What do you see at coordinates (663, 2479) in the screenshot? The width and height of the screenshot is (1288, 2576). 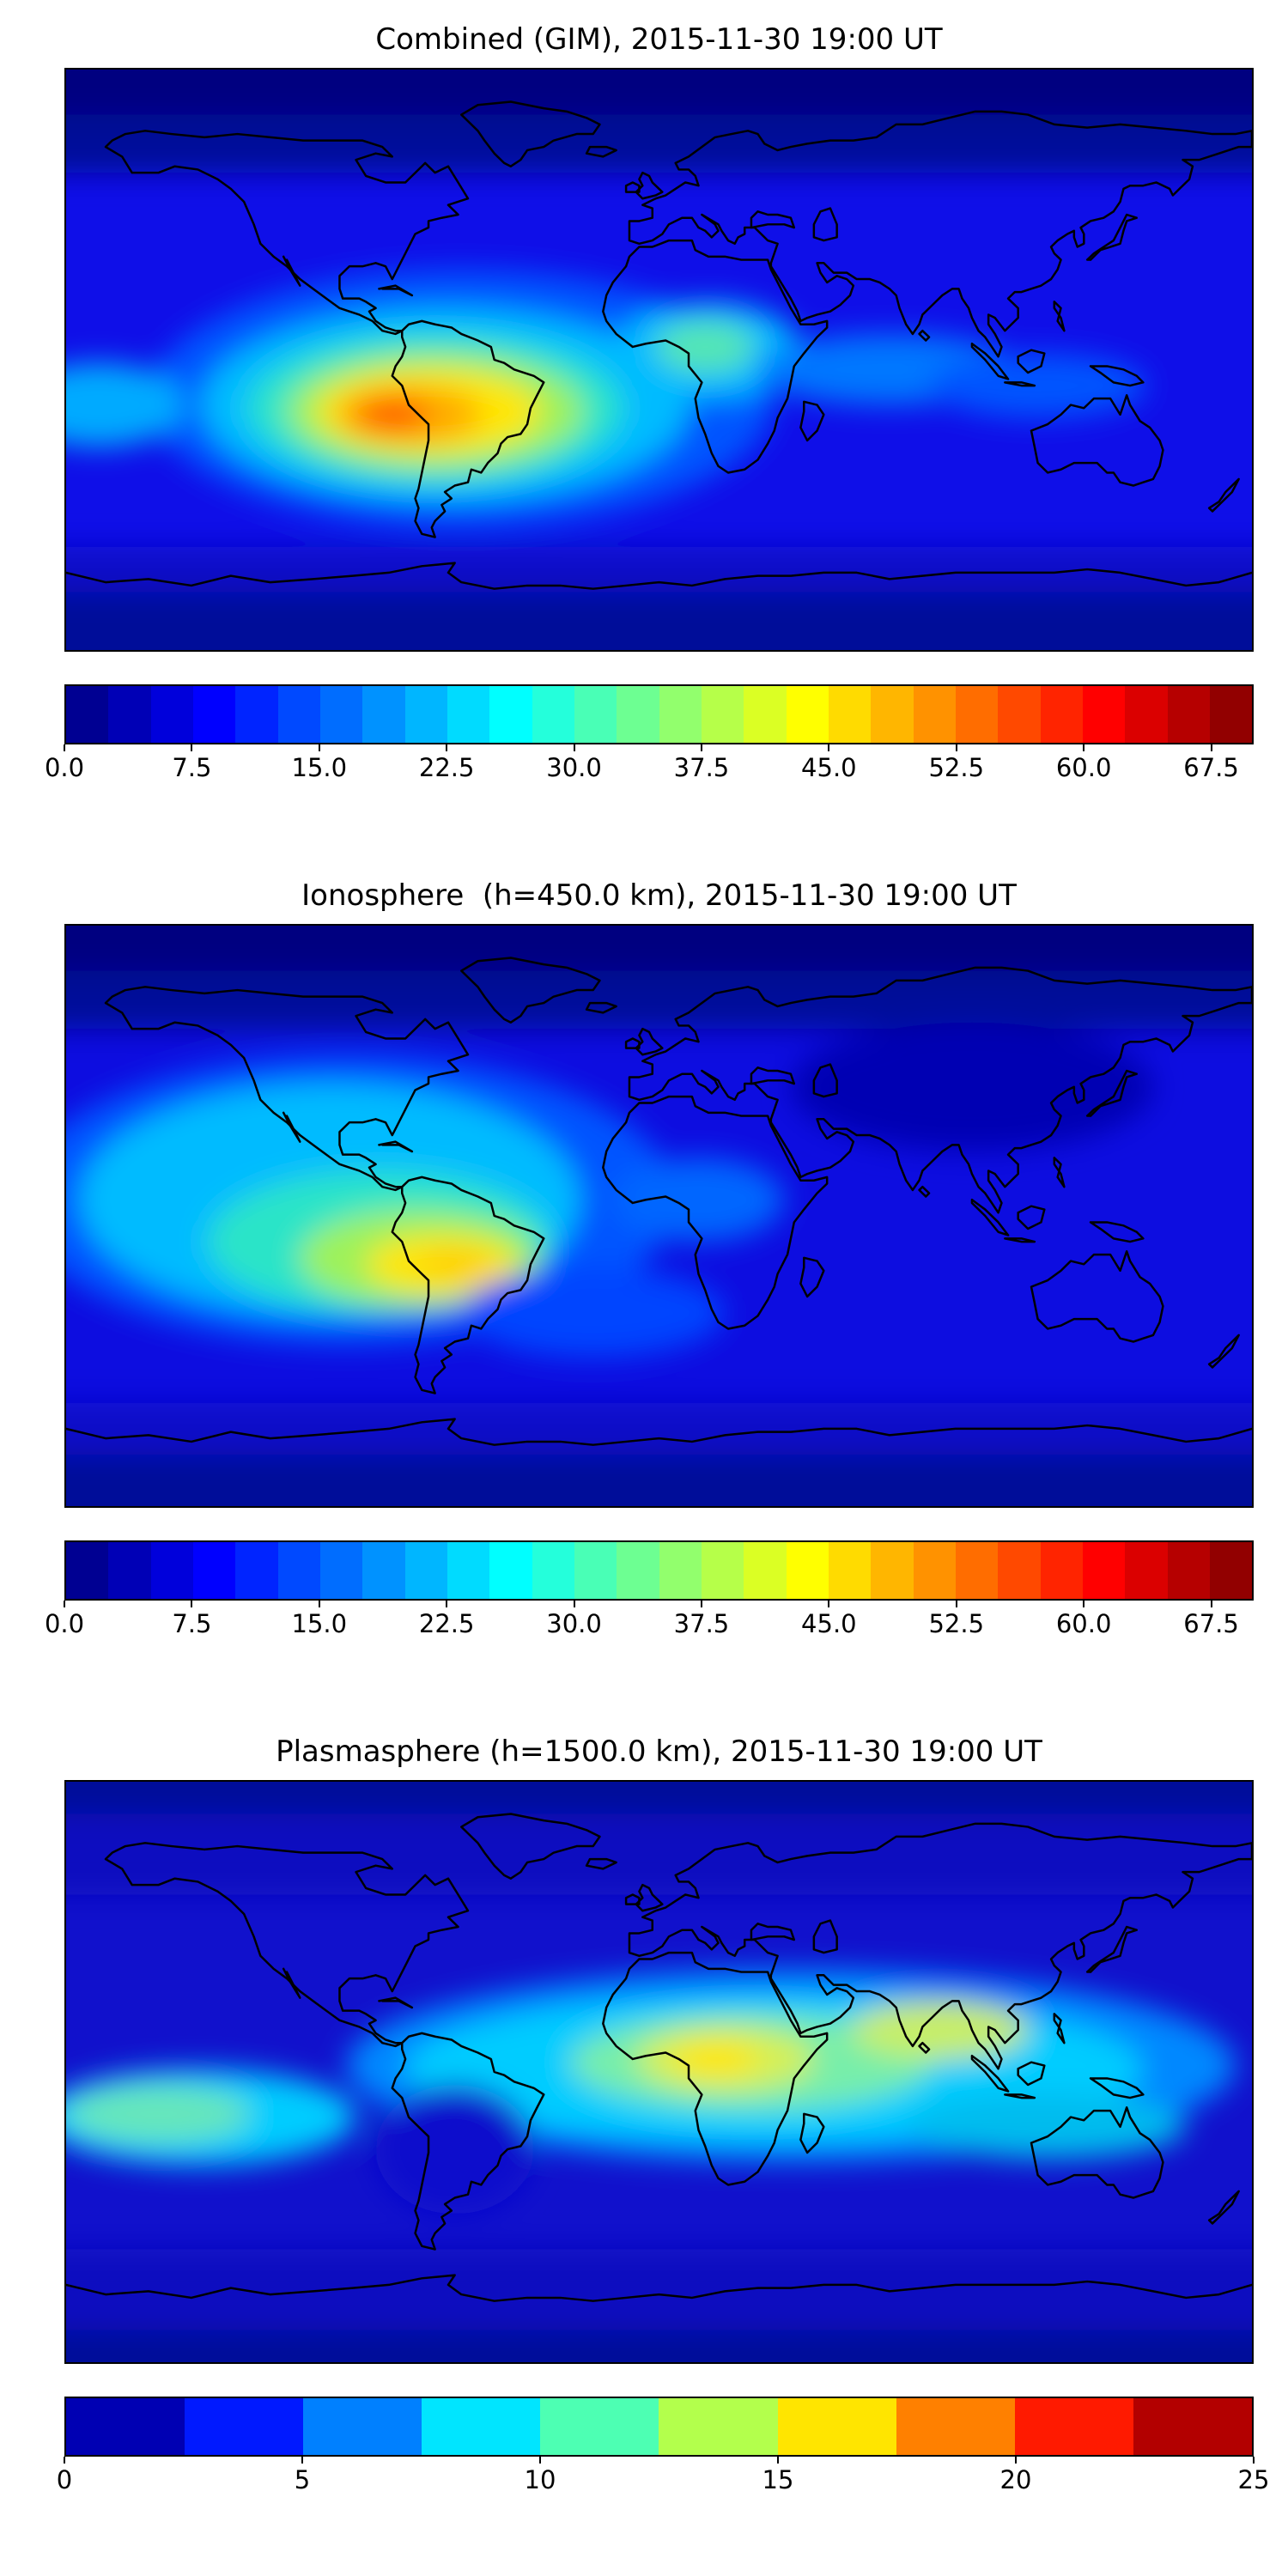 I see `colorbar-ticks: 0 5 10 15 20 25` at bounding box center [663, 2479].